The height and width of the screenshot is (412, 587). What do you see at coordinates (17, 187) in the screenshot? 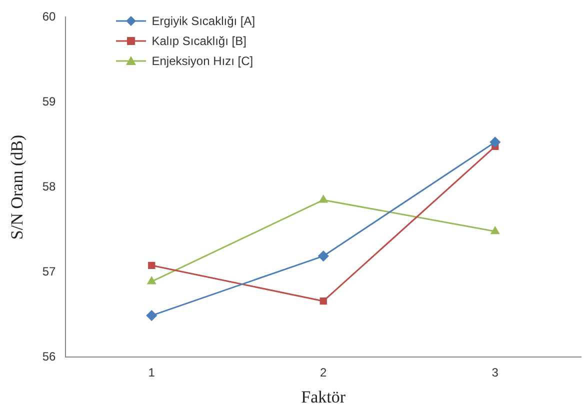
I see `y-axis-title: S/N Oranı (dB)` at bounding box center [17, 187].